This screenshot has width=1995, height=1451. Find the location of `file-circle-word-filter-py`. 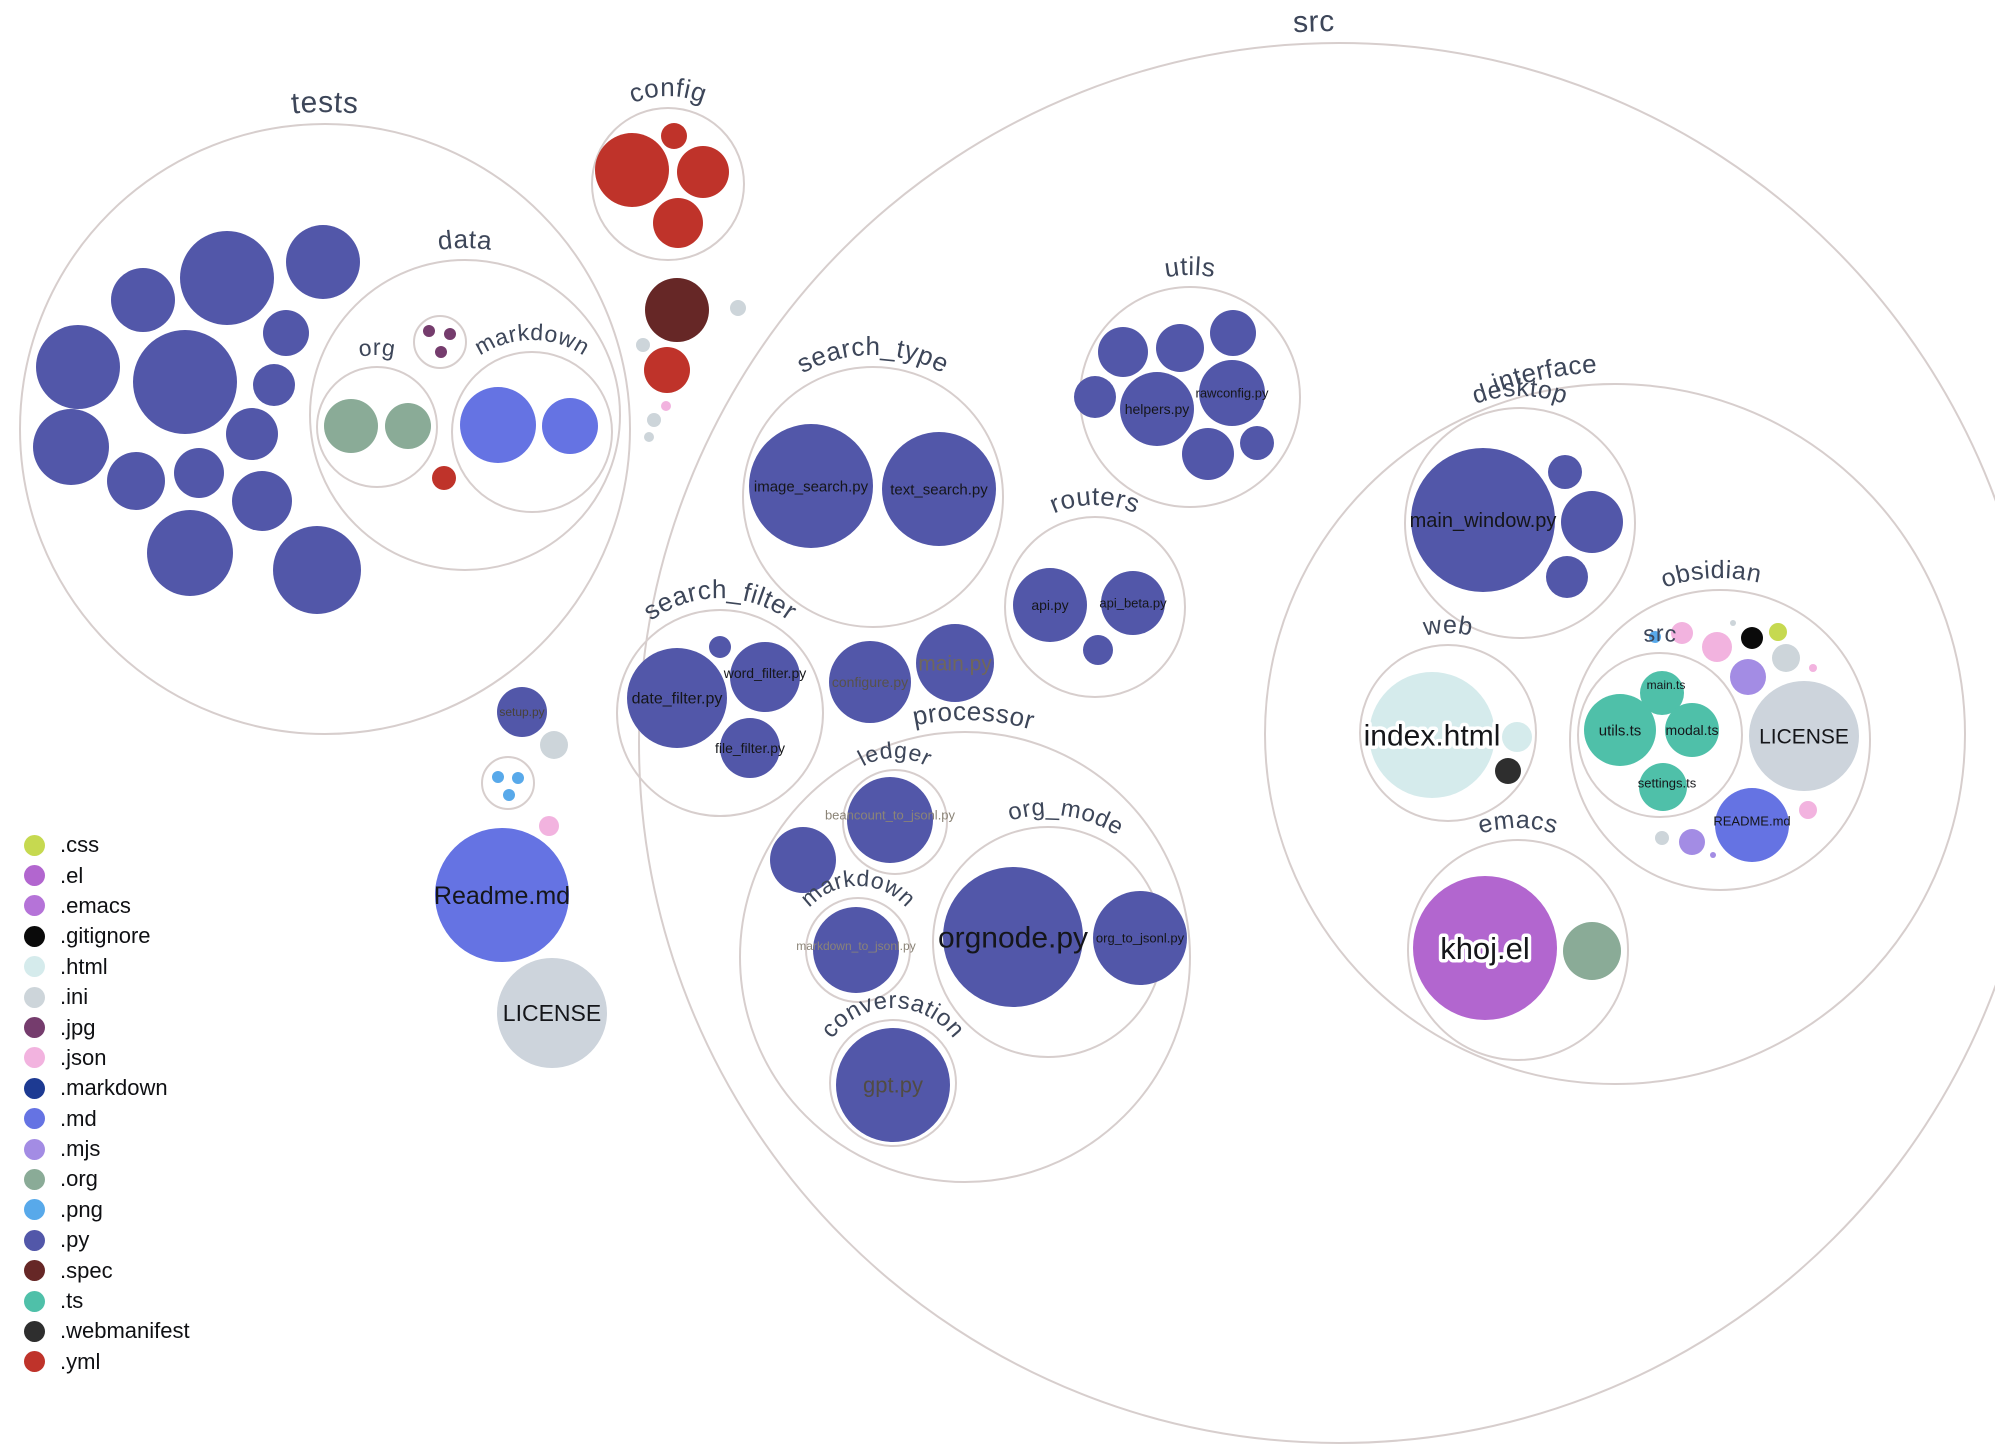

file-circle-word-filter-py is located at coordinates (765, 677).